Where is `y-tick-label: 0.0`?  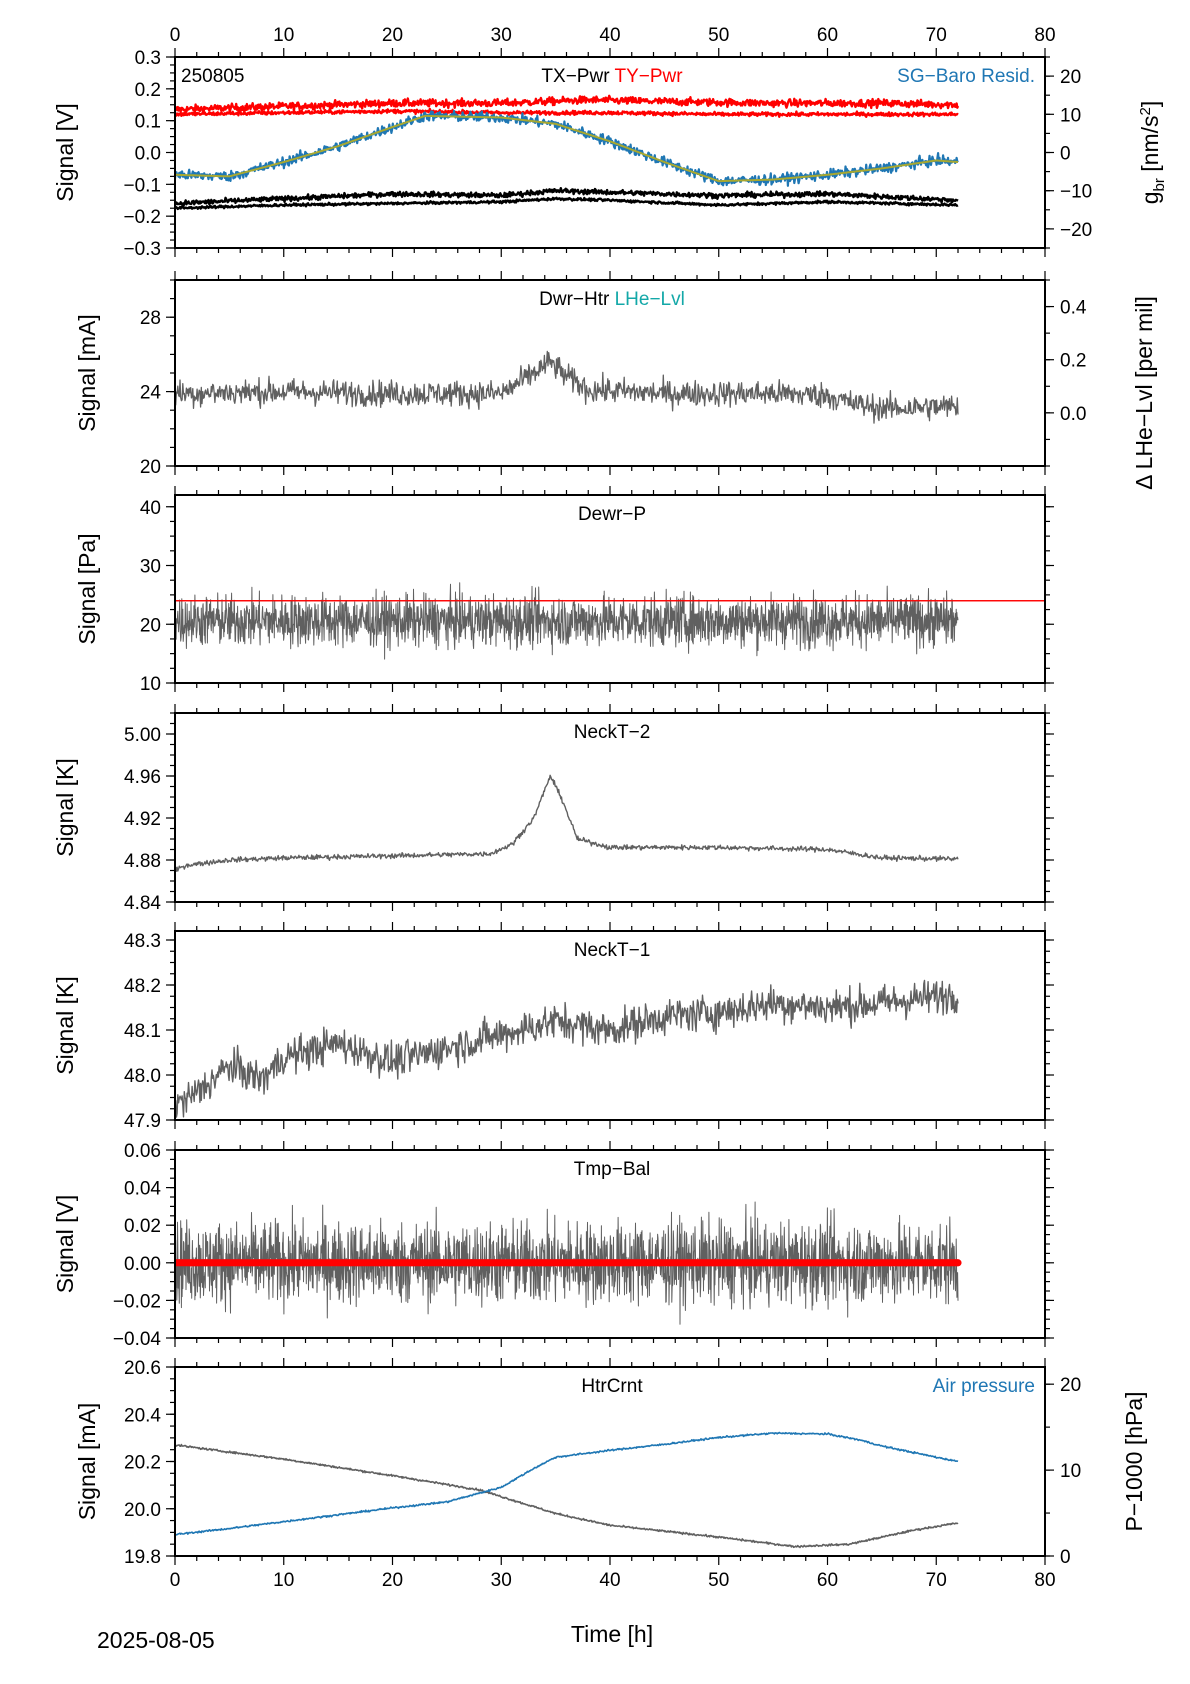
y-tick-label: 0.0 is located at coordinates (148, 154).